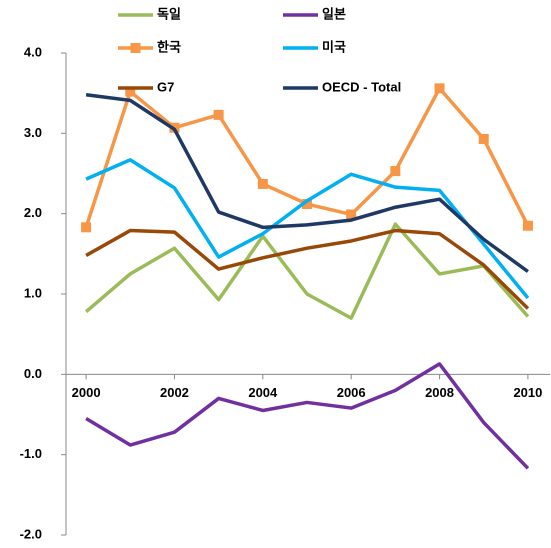  I want to click on legend-label: 독일, so click(169, 13).